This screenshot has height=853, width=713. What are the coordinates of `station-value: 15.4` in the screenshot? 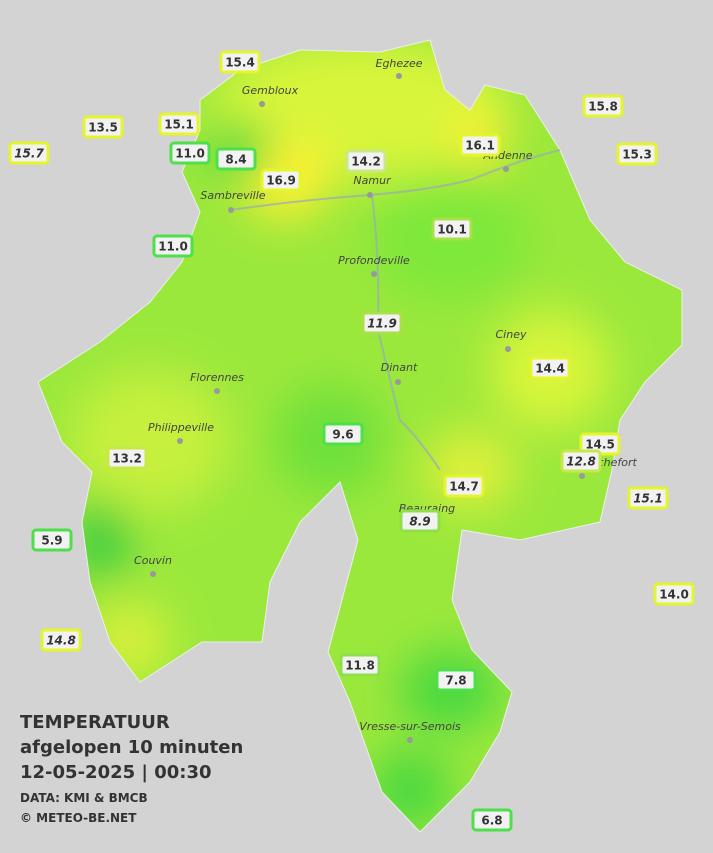 It's located at (240, 63).